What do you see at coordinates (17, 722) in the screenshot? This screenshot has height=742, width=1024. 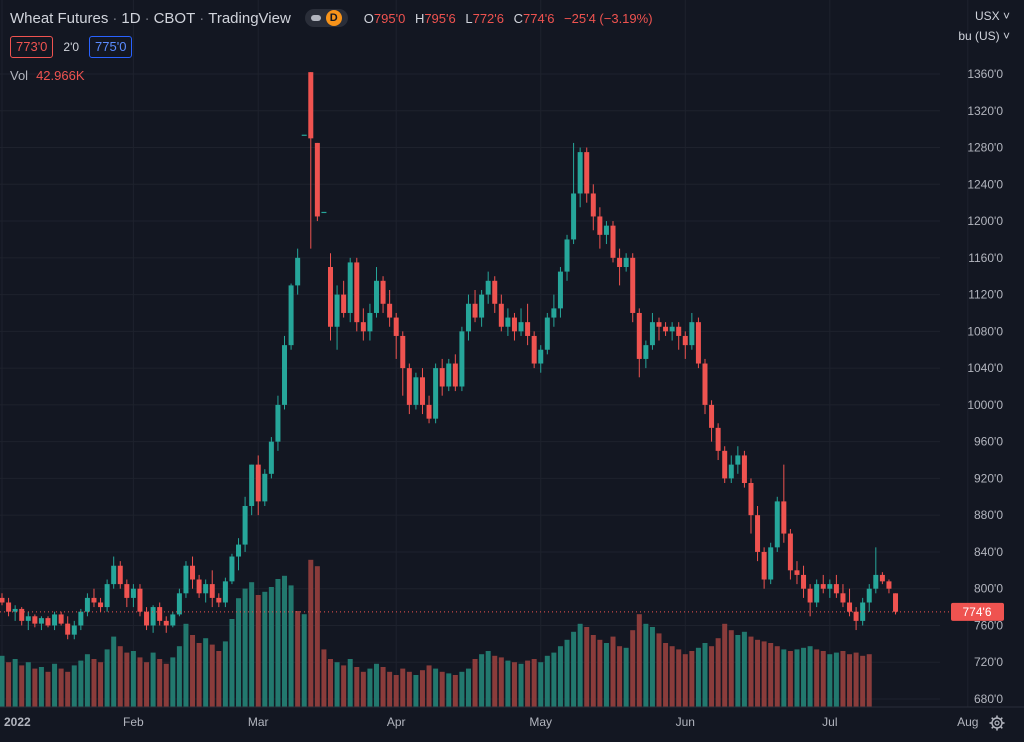 I see `time-tick-label: 2022` at bounding box center [17, 722].